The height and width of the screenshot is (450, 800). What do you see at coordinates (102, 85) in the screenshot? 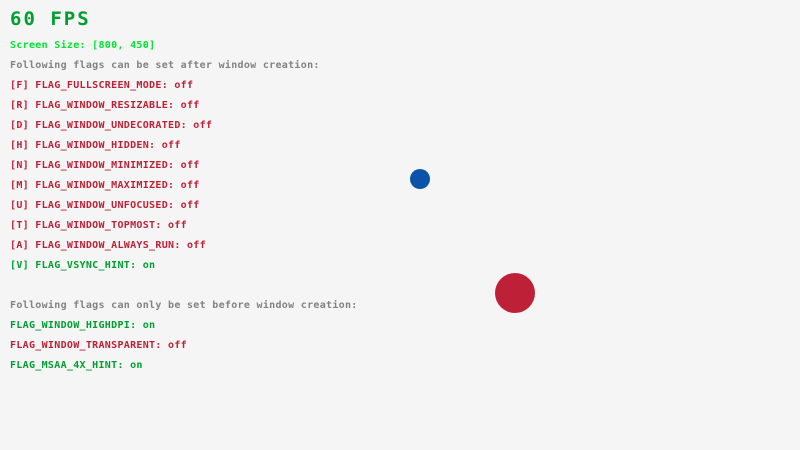
I see `flag-line-f: [F] FLAG_FULLSCREEN_MODE: off` at bounding box center [102, 85].